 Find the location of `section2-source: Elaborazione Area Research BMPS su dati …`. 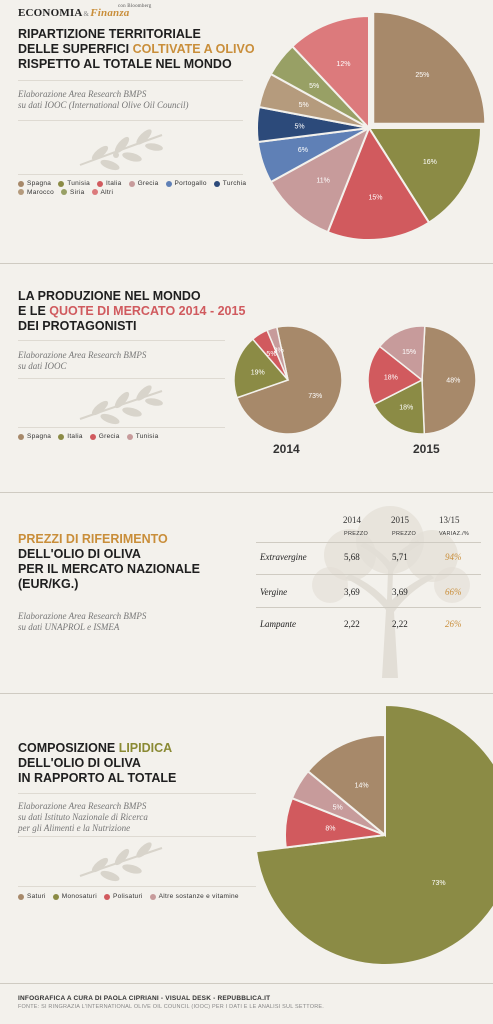

section2-source: Elaborazione Area Research BMPS su dati … is located at coordinates (82, 361).